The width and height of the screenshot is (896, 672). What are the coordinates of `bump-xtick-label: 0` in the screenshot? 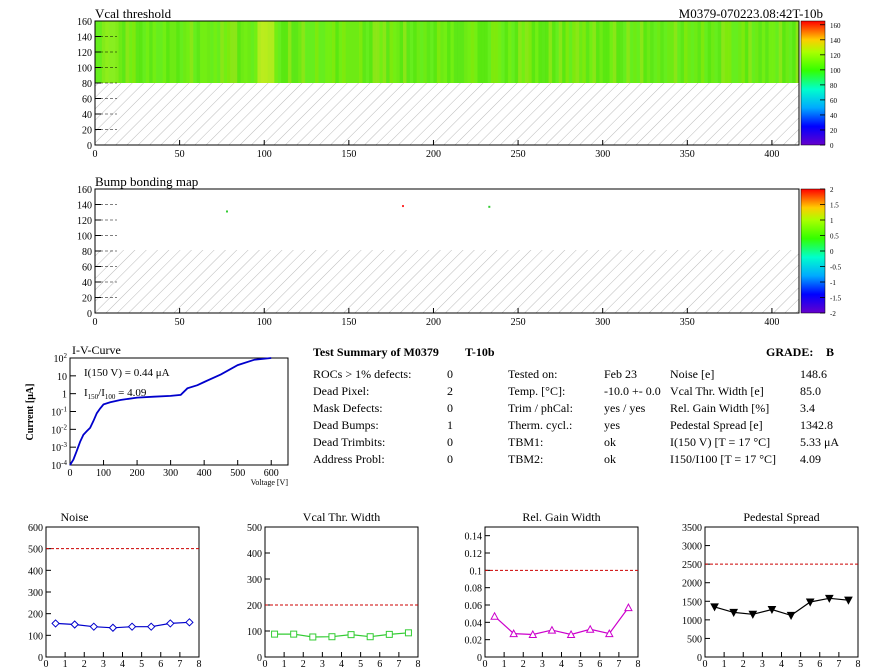 It's located at (95, 322).